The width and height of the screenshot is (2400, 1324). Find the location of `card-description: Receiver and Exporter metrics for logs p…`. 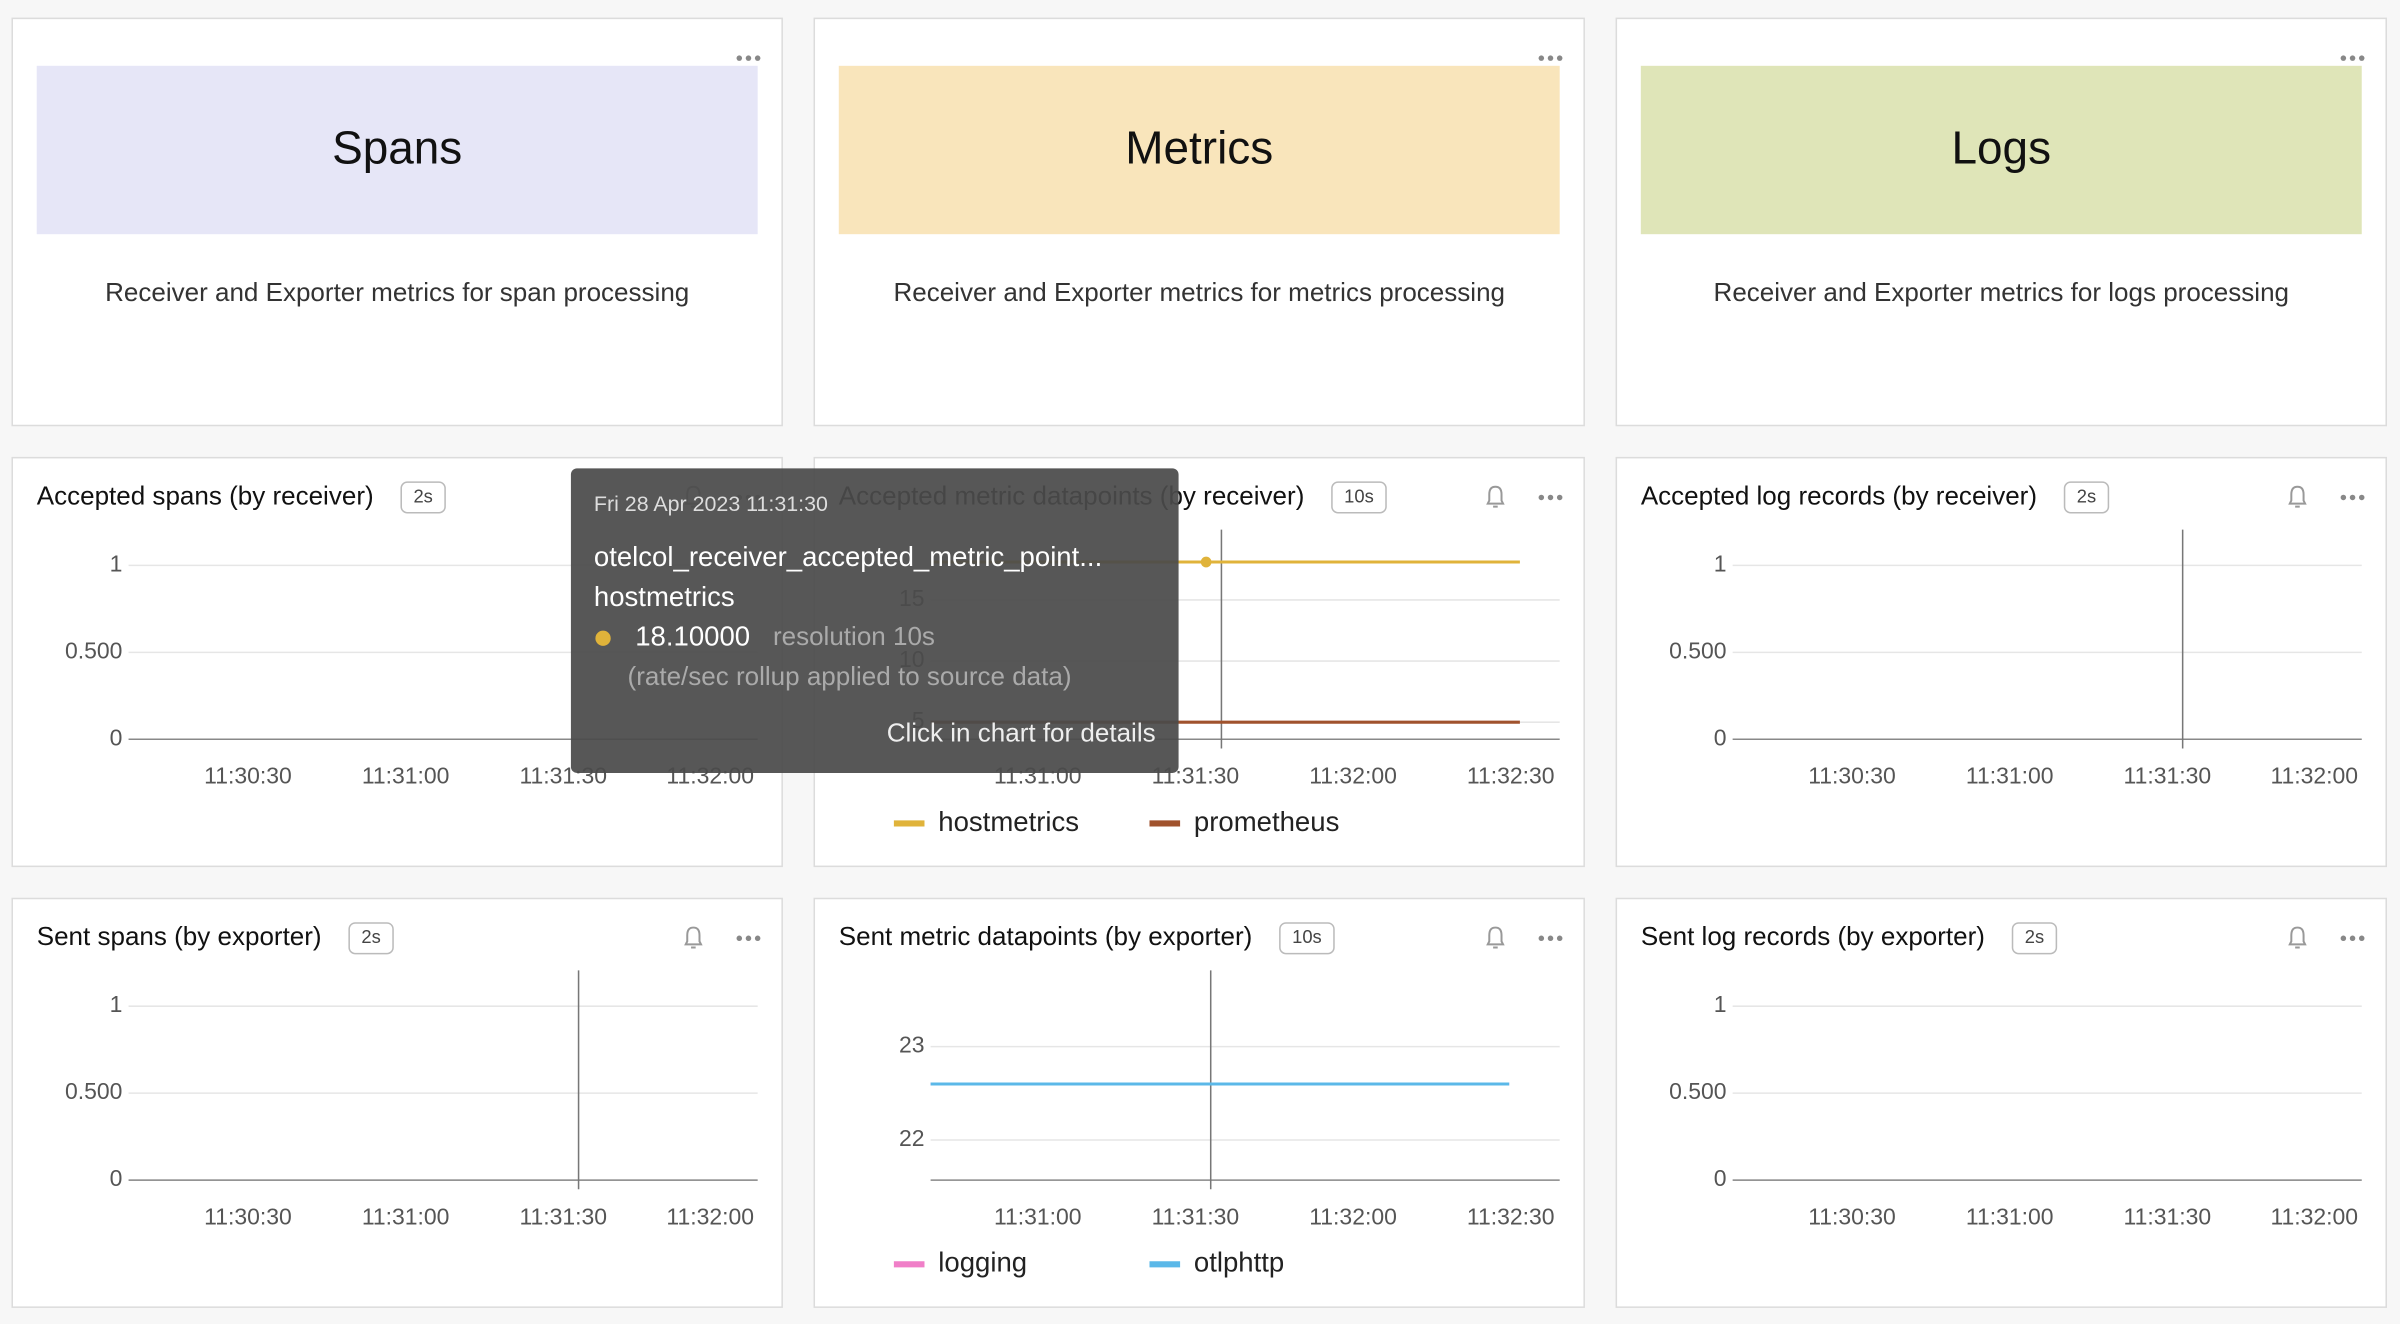

card-description: Receiver and Exporter metrics for logs p… is located at coordinates (2001, 292).